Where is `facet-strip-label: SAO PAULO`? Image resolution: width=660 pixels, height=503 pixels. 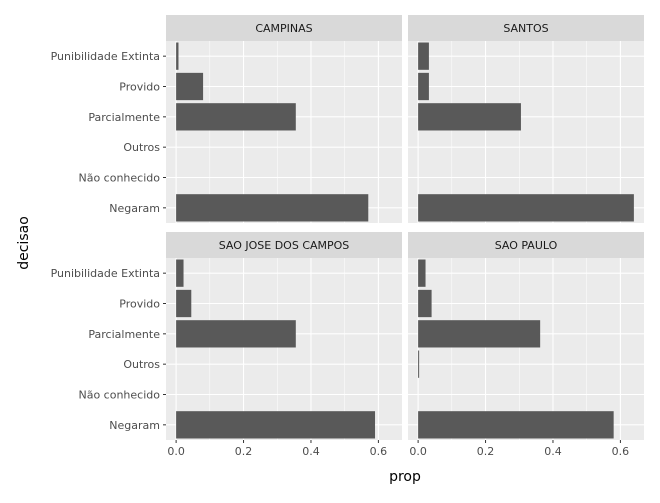 facet-strip-label: SAO PAULO is located at coordinates (526, 245).